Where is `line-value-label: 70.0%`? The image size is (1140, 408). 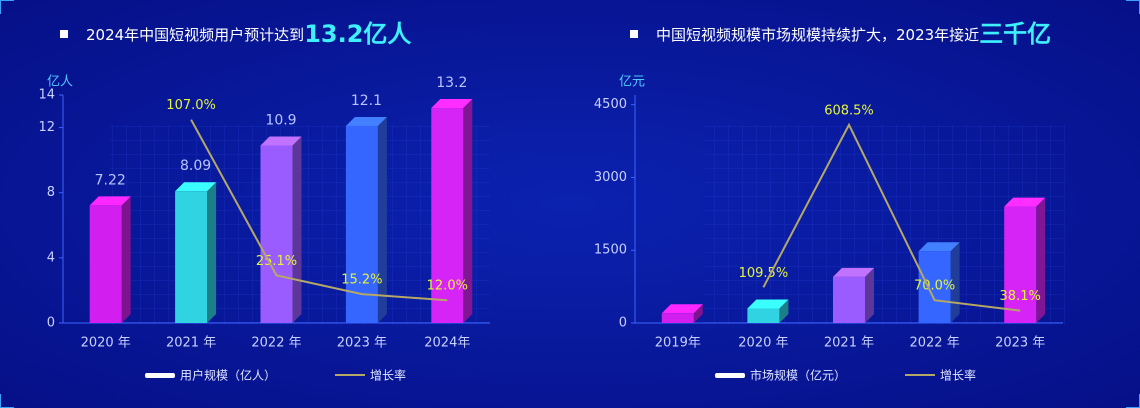 line-value-label: 70.0% is located at coordinates (934, 286).